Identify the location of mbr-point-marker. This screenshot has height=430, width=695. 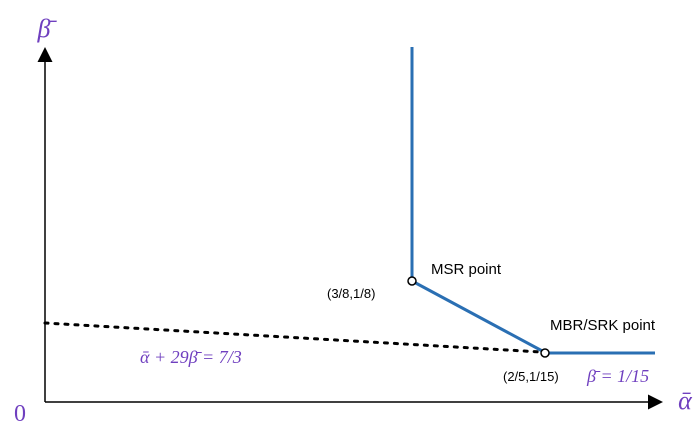
(545, 353).